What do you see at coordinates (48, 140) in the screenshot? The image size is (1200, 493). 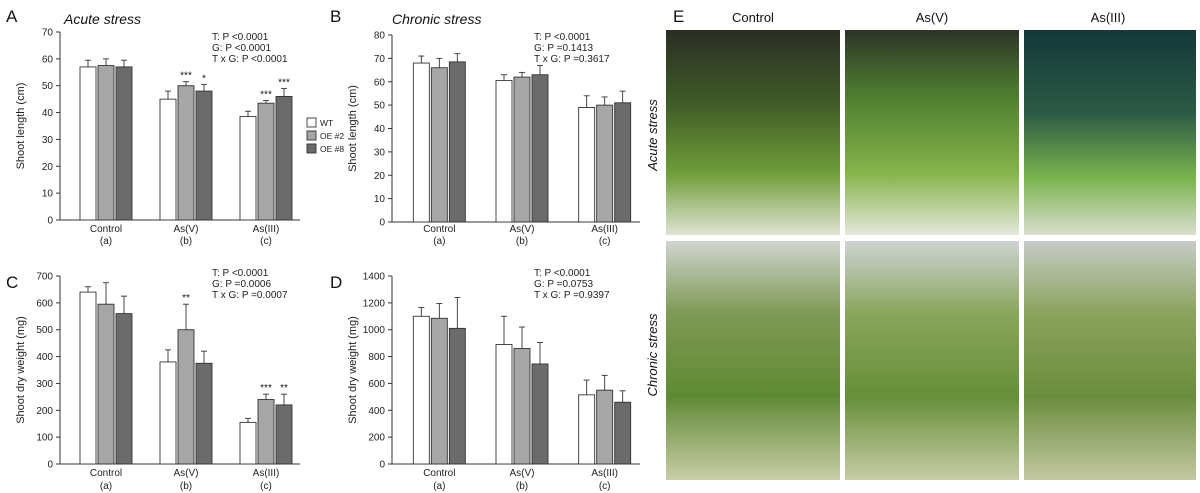 I see `panel-a-y-tick-label: 30` at bounding box center [48, 140].